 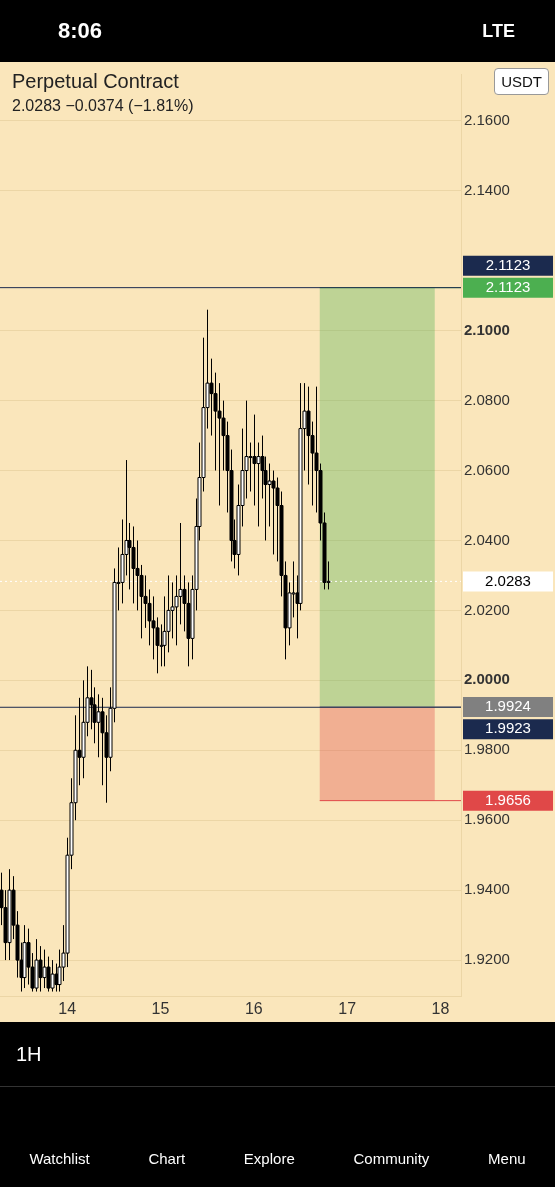 I want to click on y-tick-label: 2.1400, so click(x=487, y=189).